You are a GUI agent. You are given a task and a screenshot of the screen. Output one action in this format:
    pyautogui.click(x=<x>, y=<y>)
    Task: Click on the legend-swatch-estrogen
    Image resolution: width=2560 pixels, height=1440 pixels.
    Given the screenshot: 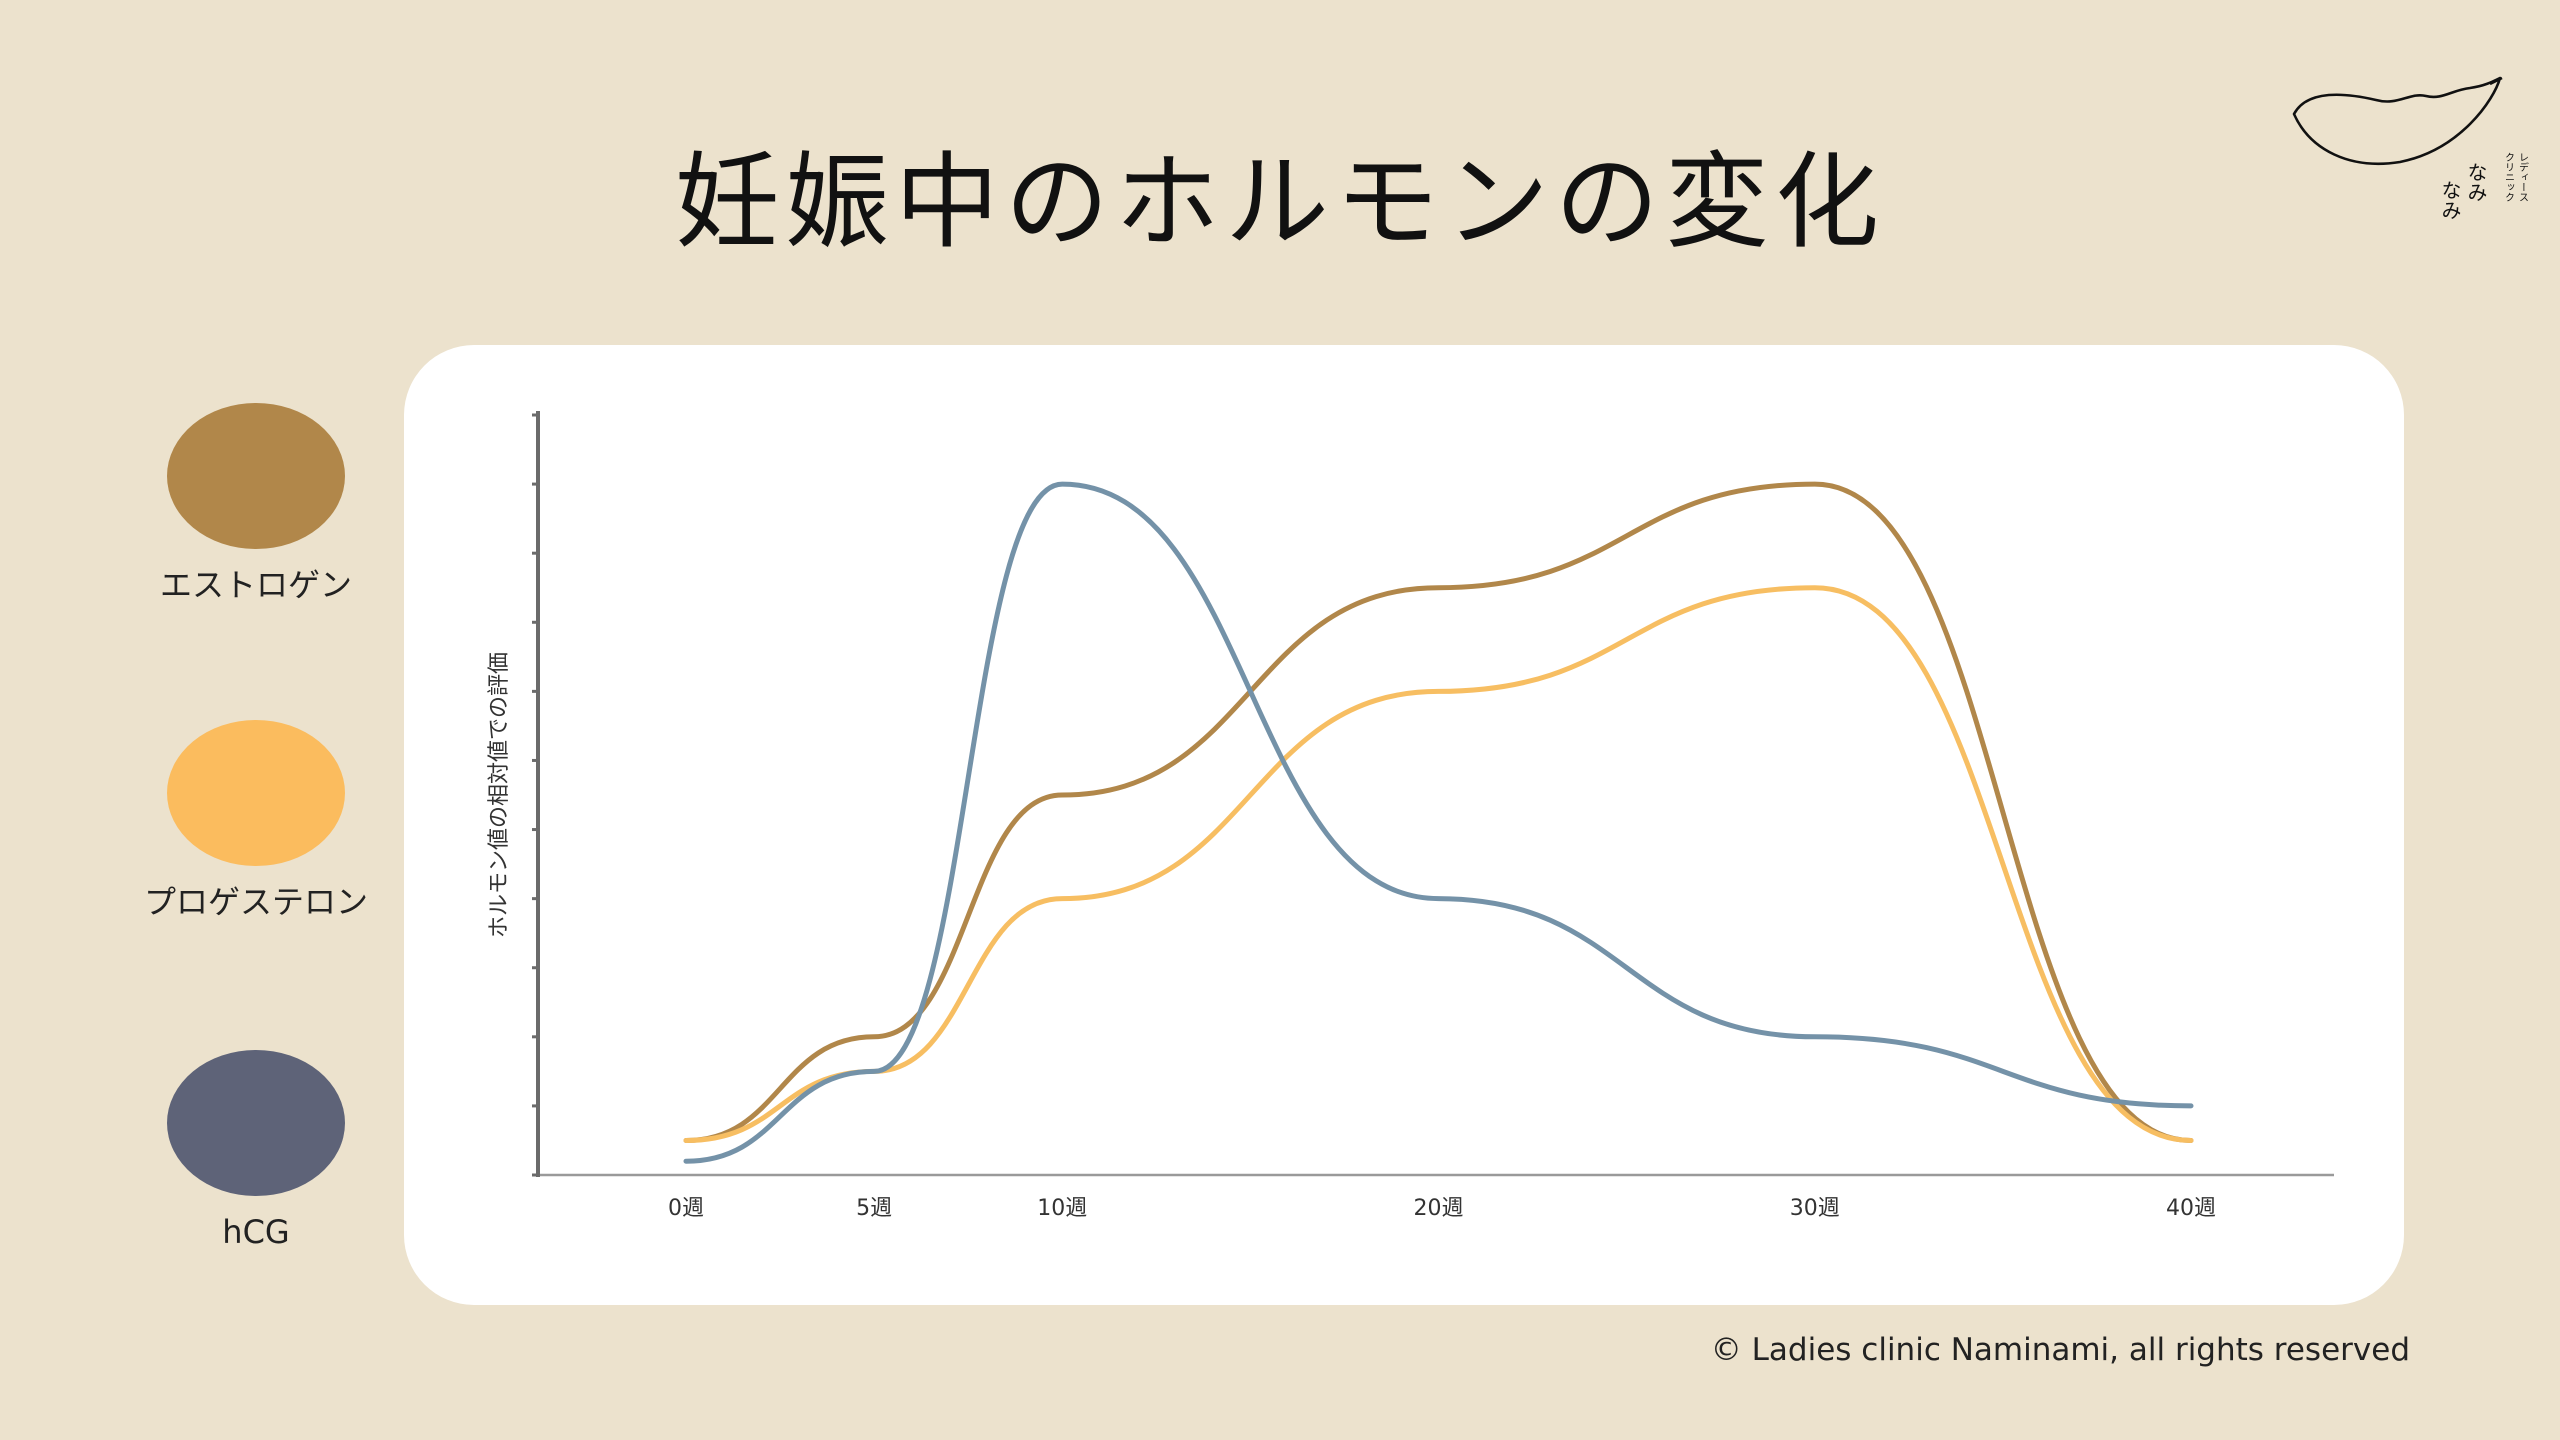 What is the action you would take?
    pyautogui.click(x=256, y=476)
    